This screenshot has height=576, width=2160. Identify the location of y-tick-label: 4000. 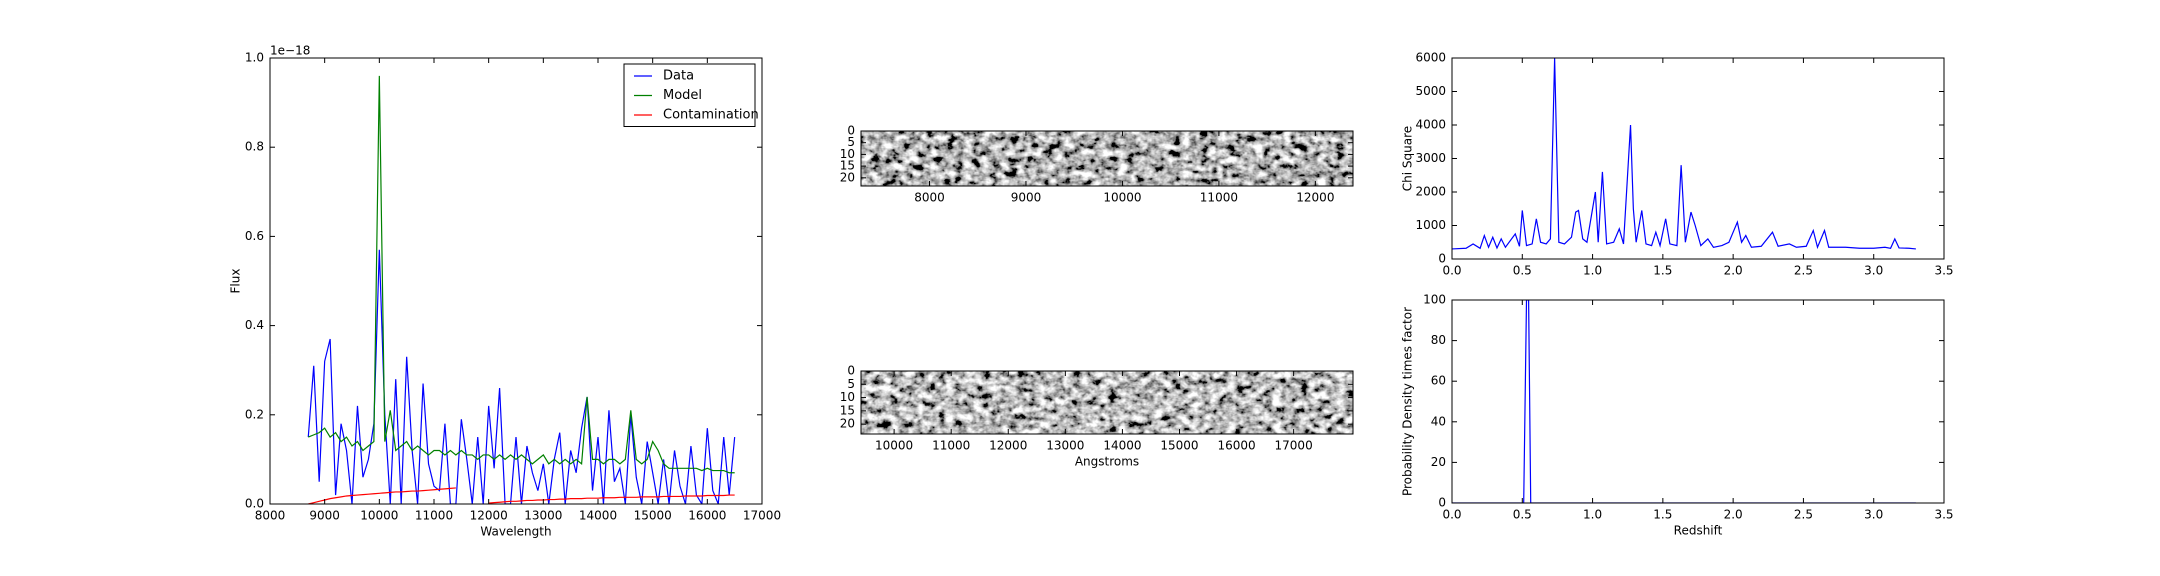
(1430, 125).